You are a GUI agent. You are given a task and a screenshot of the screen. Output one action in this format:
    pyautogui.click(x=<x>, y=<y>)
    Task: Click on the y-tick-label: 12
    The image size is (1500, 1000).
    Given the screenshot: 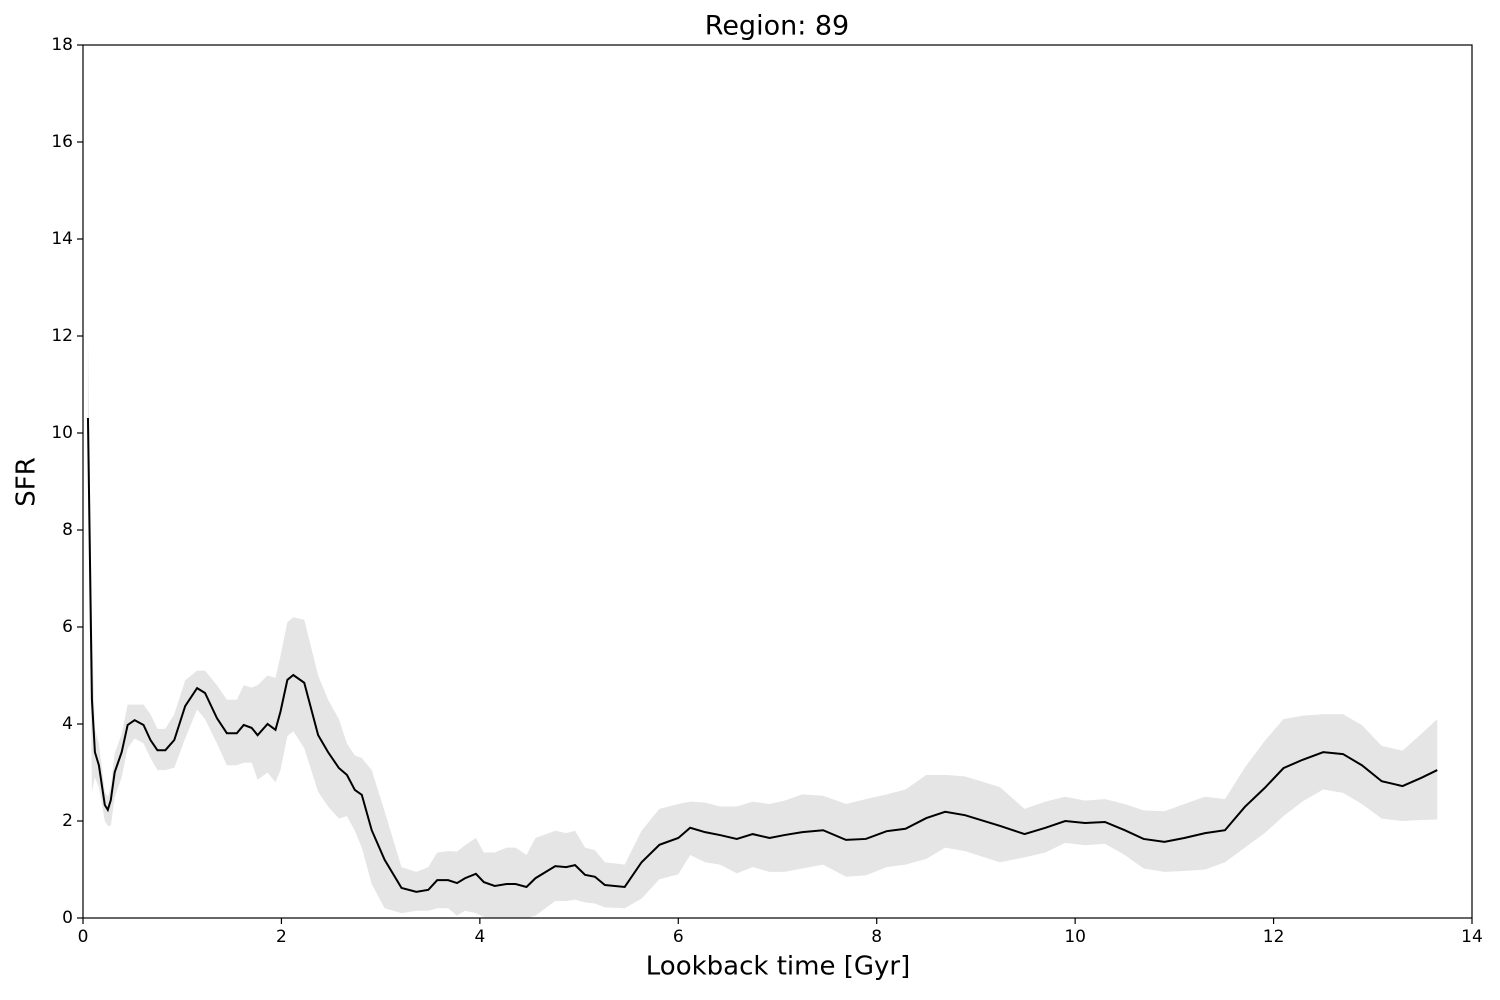 What is the action you would take?
    pyautogui.click(x=62, y=336)
    